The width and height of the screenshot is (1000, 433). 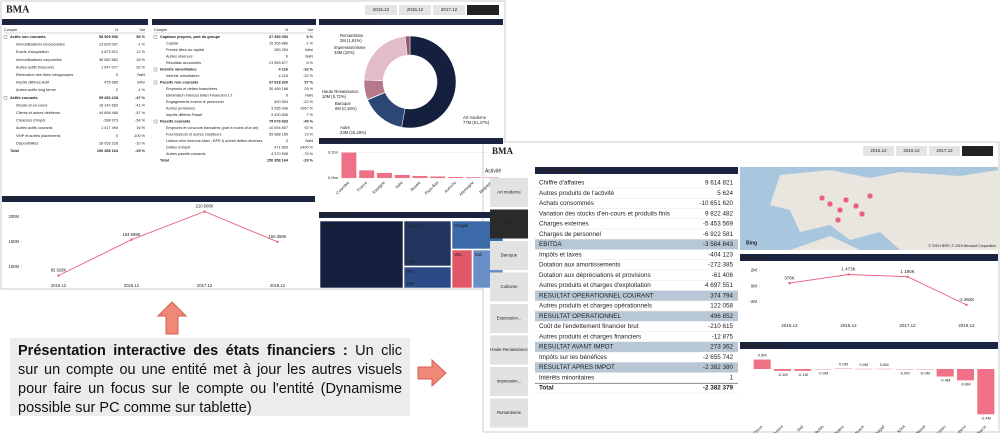 I want to click on row-label: RESULTAT APRES IMPOT, so click(x=577, y=367).